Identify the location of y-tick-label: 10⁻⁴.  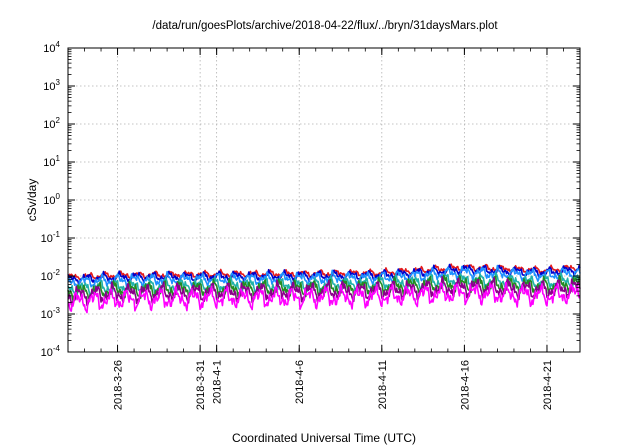
(51, 351).